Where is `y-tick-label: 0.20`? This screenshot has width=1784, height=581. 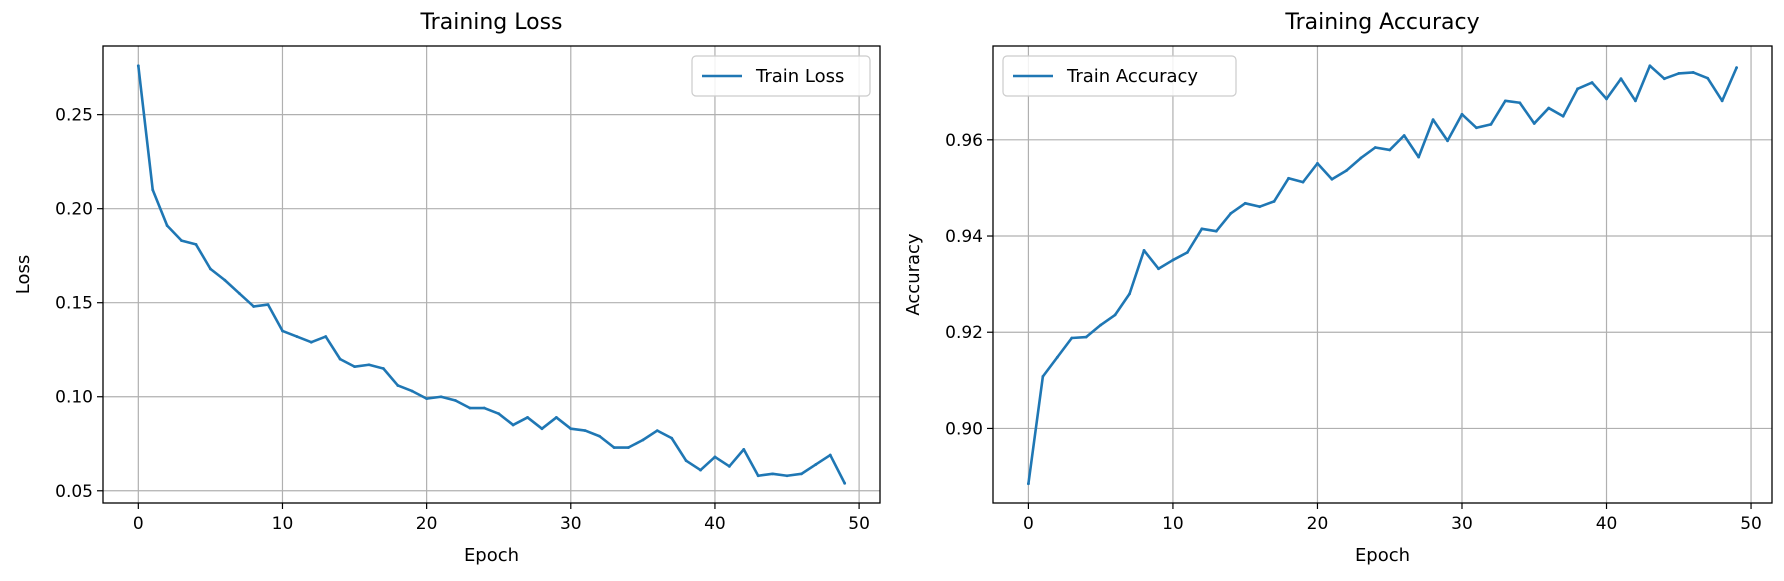
y-tick-label: 0.20 is located at coordinates (74, 210).